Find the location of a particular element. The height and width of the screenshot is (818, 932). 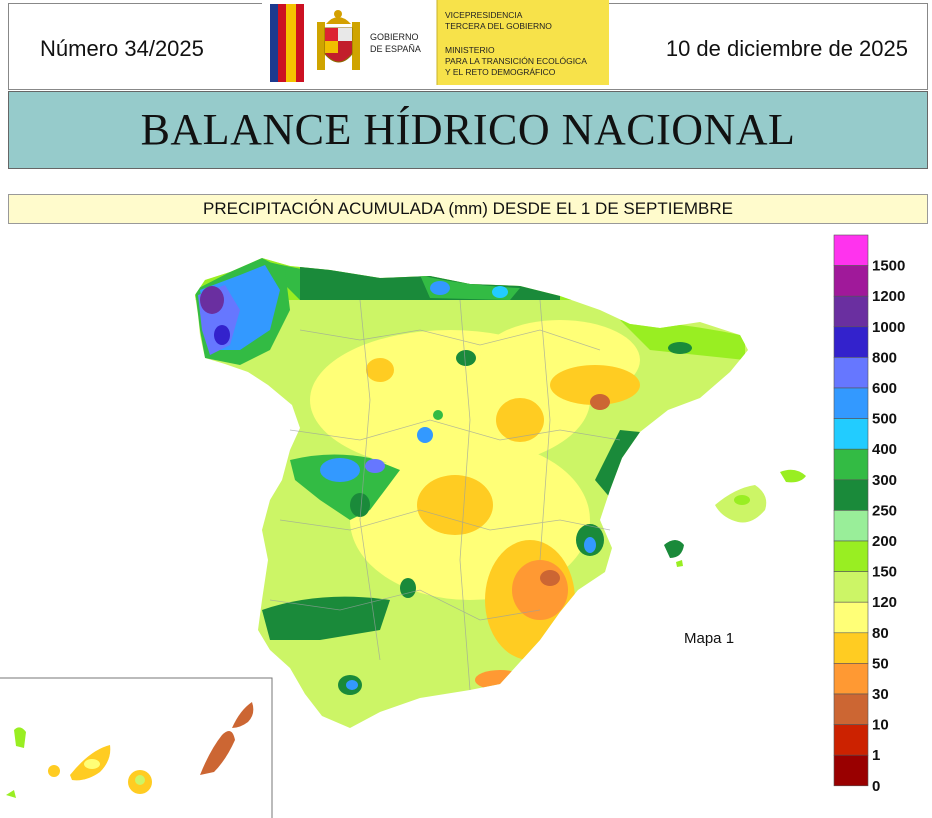

legend-label: 600 is located at coordinates (884, 388).